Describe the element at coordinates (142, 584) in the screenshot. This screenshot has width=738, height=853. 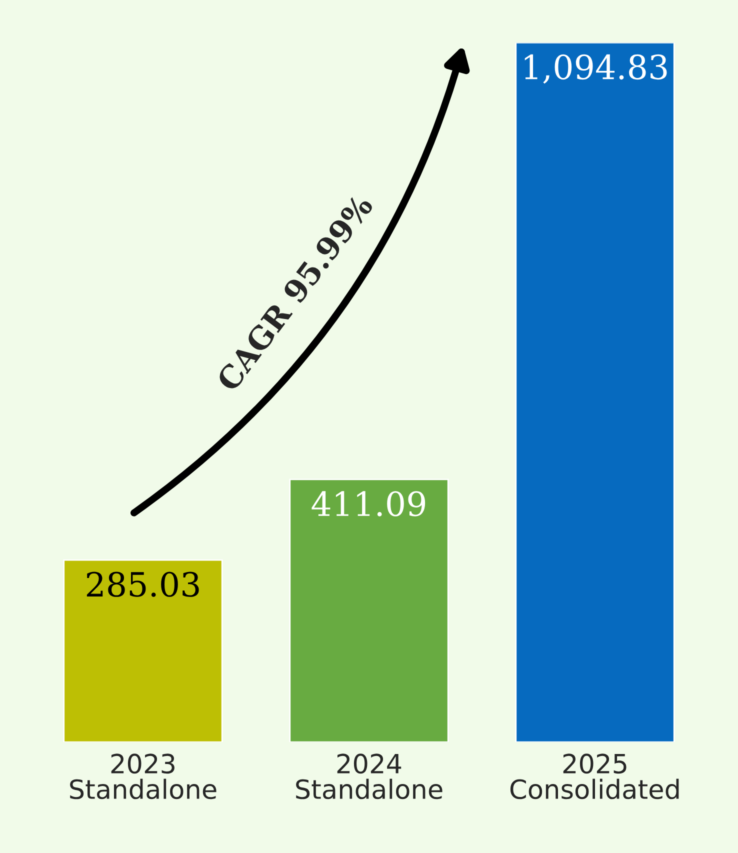
I see `data-label: 285.03` at that location.